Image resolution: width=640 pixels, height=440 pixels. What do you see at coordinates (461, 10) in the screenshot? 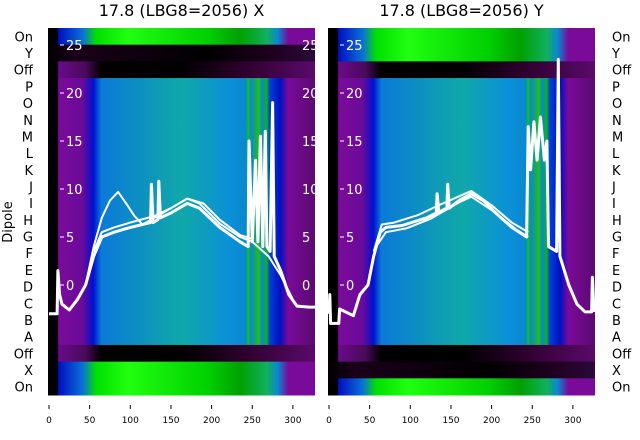
I see `panel-title: 17.8 (LBG8=2056) Y` at bounding box center [461, 10].